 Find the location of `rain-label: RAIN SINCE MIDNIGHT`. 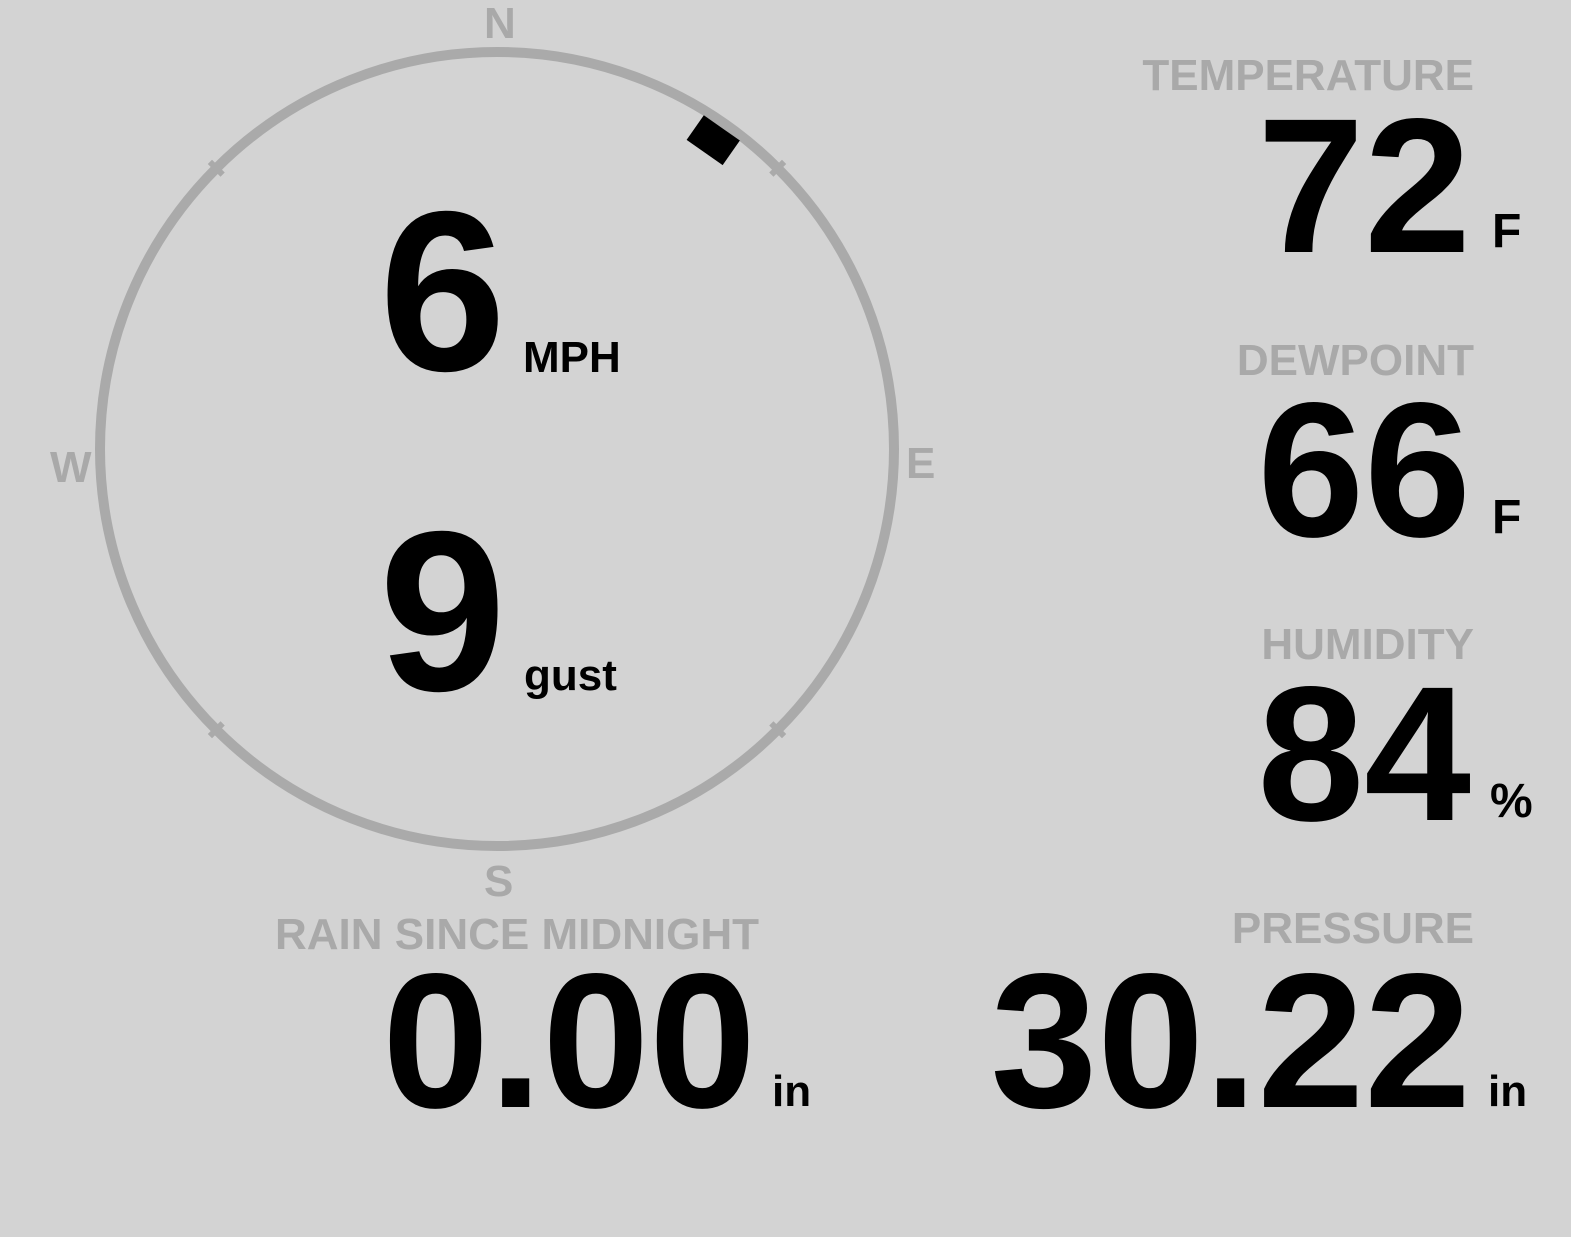

rain-label: RAIN SINCE MIDNIGHT is located at coordinates (517, 934).